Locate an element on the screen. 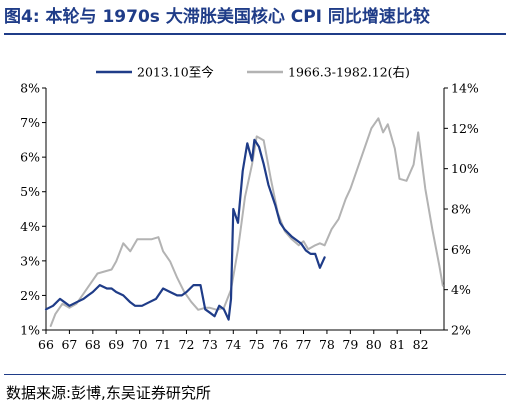 This screenshot has height=413, width=510. chart-title: 图4: 本轮与 1970s 大滞胀美国核心 CPI 同比增速比较 is located at coordinates (217, 17).